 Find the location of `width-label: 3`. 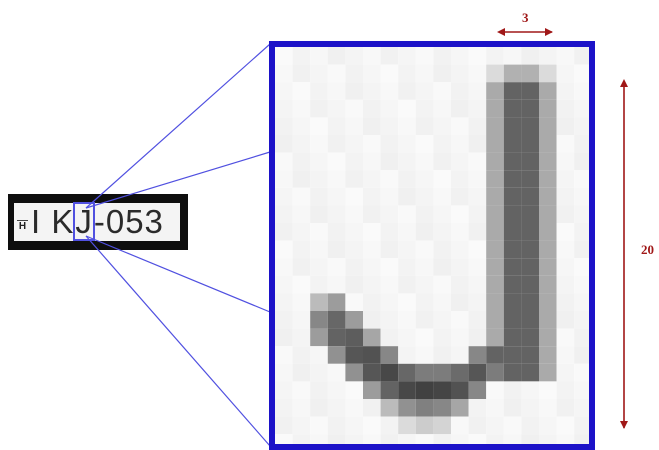

width-label: 3 is located at coordinates (525, 17).